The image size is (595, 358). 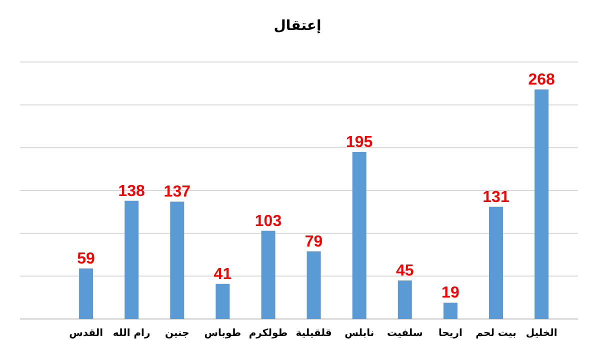 What do you see at coordinates (177, 333) in the screenshot?
I see `x-tick-label: جنين` at bounding box center [177, 333].